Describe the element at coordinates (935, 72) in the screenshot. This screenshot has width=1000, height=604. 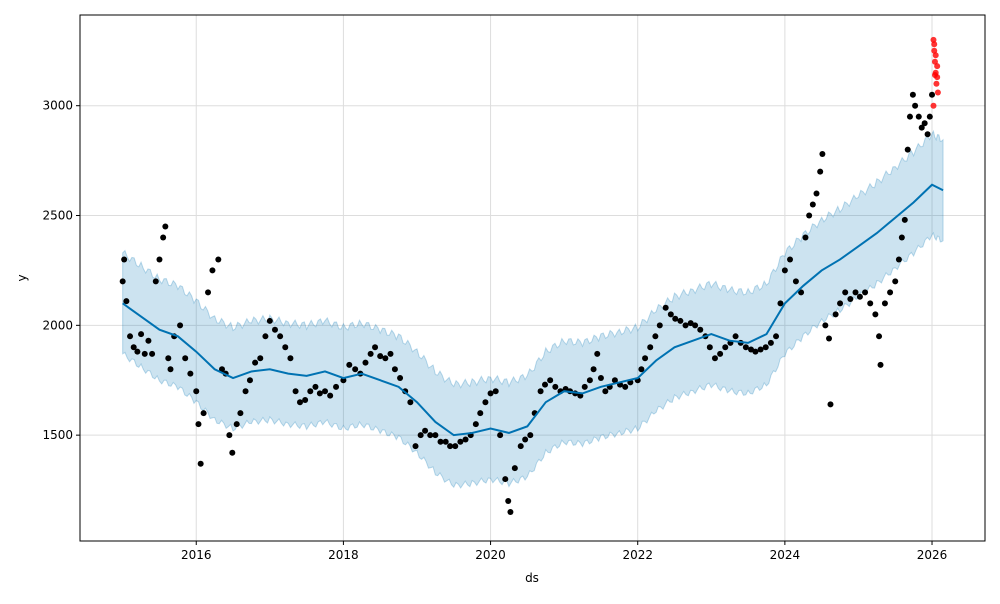
I see `new-points` at that location.